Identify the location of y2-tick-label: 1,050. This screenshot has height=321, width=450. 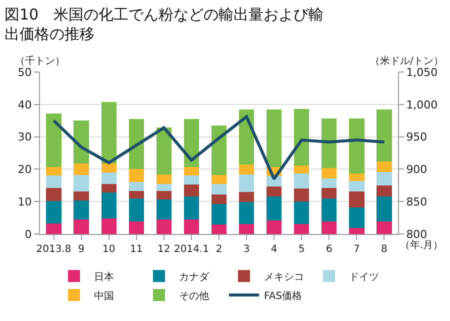
(422, 72).